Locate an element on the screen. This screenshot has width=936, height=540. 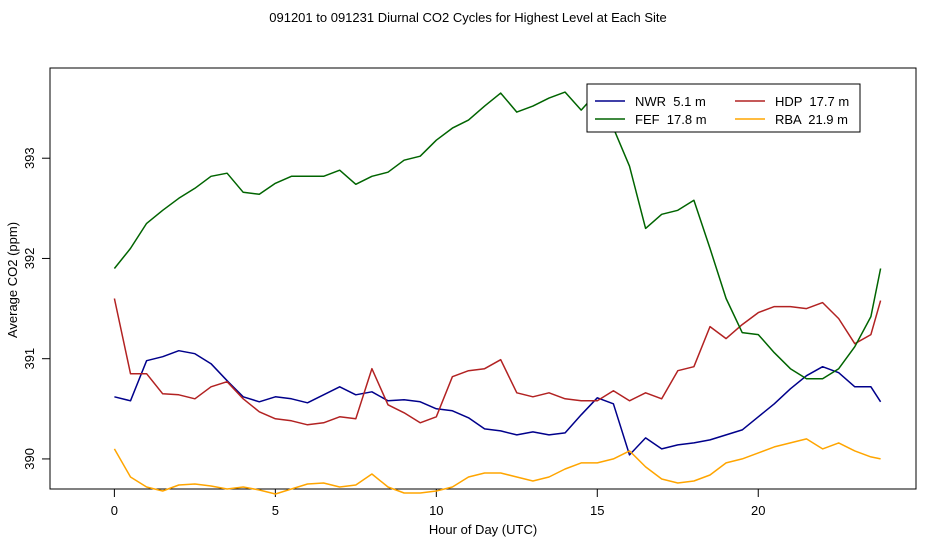
y-tick-label: 390 is located at coordinates (29, 459).